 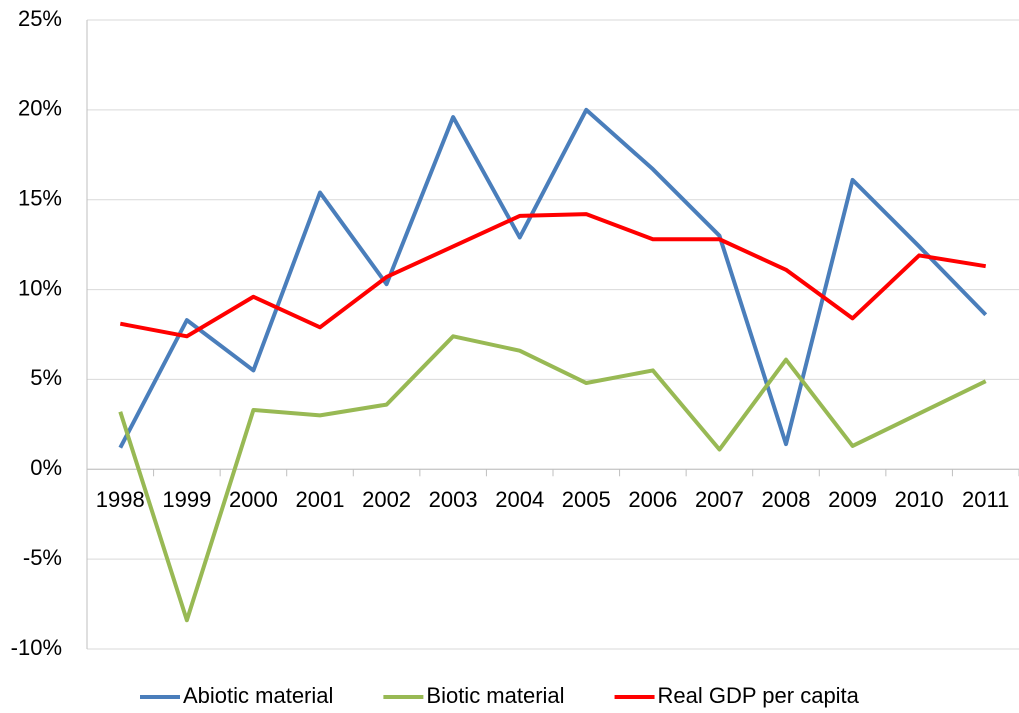 What do you see at coordinates (786, 499) in the screenshot?
I see `x-tick-label: 2008` at bounding box center [786, 499].